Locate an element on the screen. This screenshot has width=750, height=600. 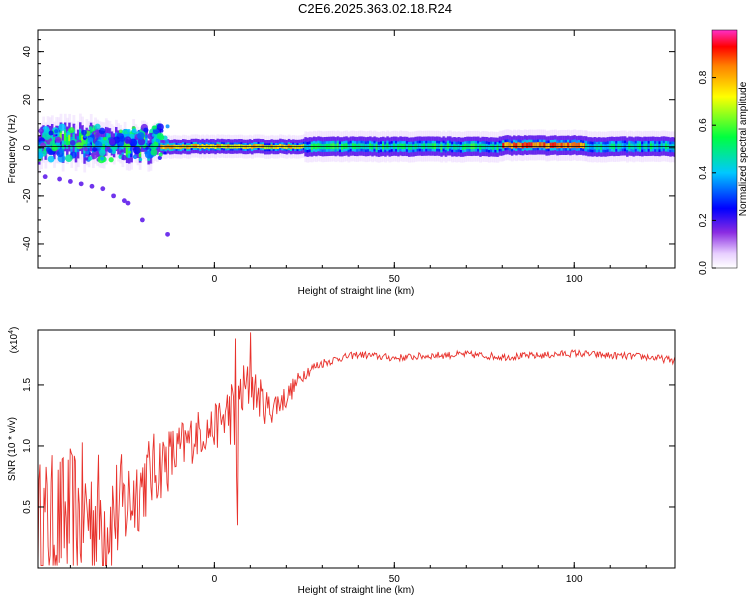
snr-ytick-label: 1.0 is located at coordinates (27, 446).